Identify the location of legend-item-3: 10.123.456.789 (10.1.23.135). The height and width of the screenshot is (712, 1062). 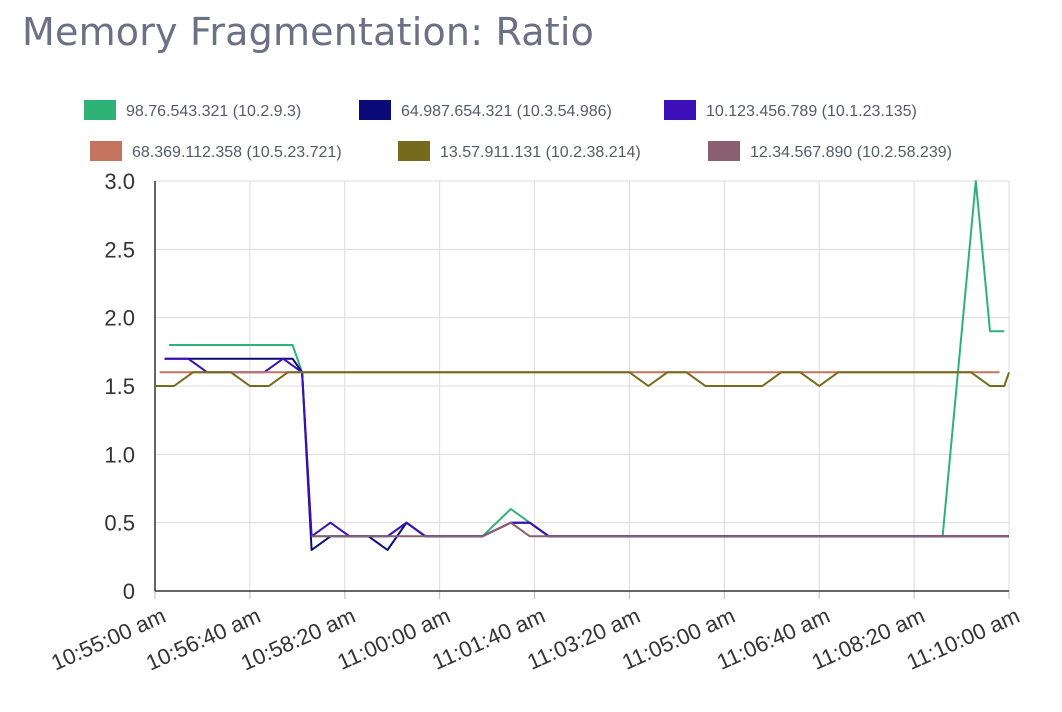
(790, 110).